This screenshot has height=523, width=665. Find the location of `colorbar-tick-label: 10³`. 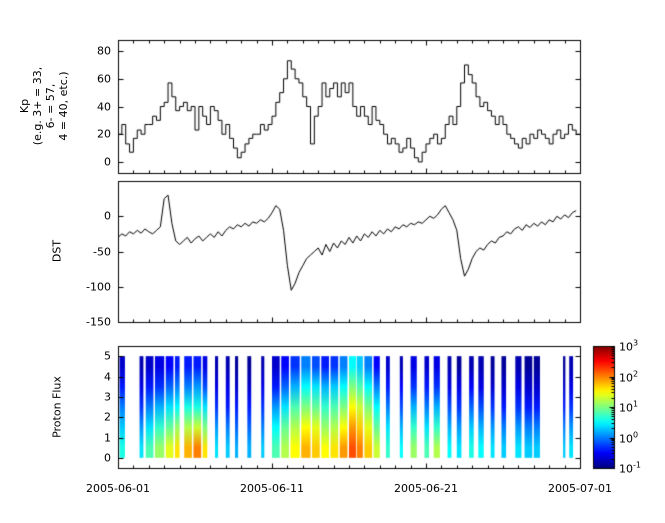

colorbar-tick-label: 10³ is located at coordinates (629, 346).